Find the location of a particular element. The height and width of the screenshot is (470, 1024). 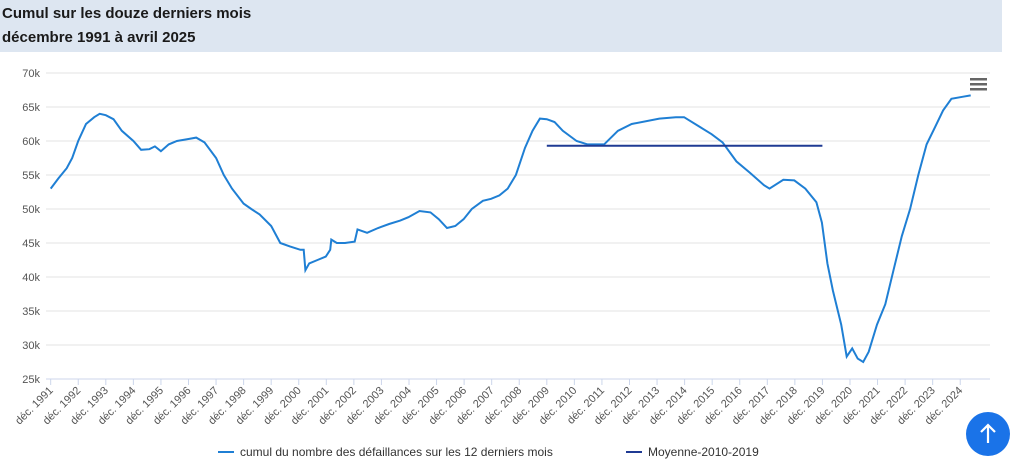

y-tick-label: 70k is located at coordinates (31, 74).